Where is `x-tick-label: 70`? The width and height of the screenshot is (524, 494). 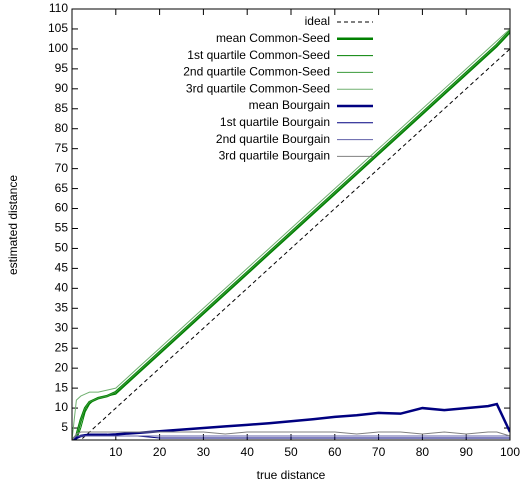 x-tick-label: 70 is located at coordinates (379, 452).